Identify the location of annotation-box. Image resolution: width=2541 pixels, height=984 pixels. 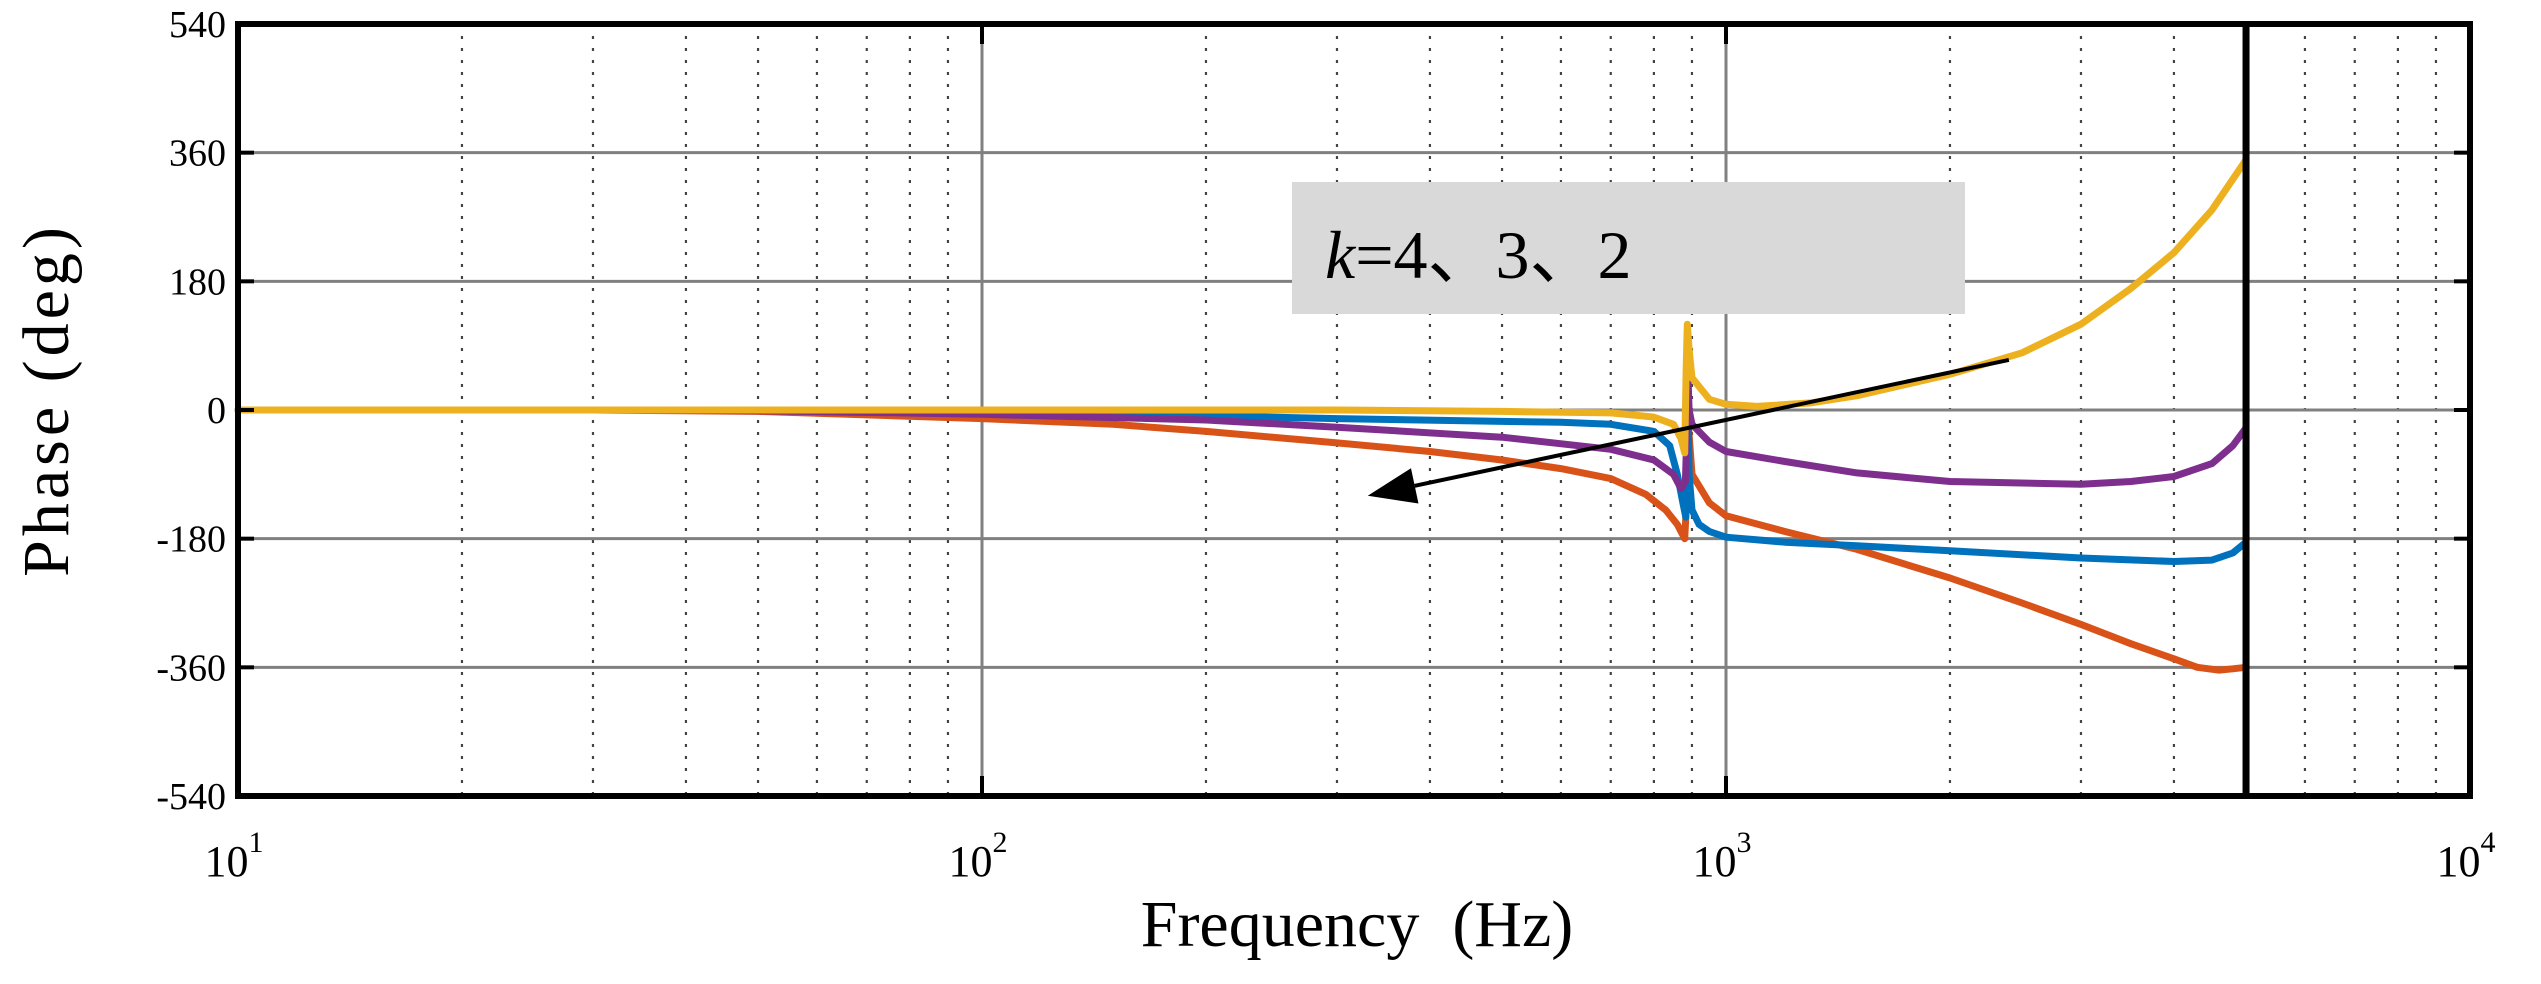
(1628, 248).